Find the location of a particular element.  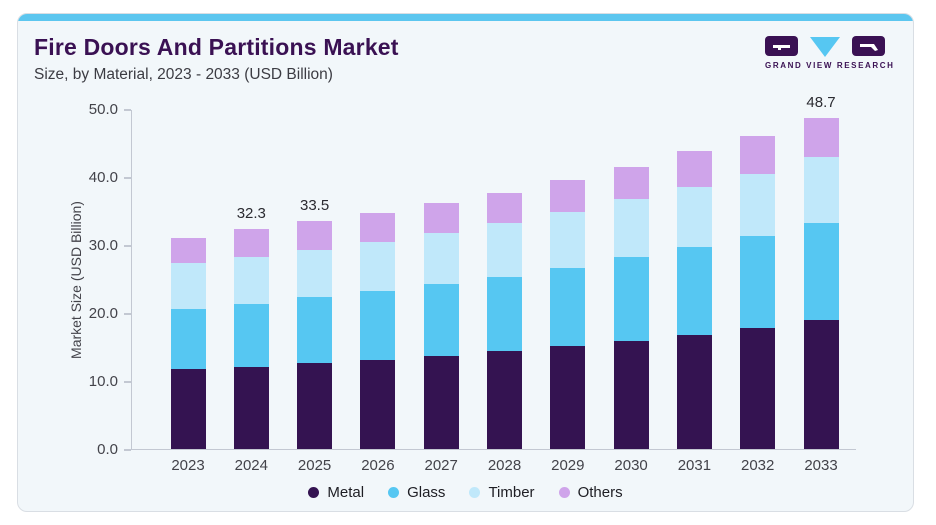

legend-dot-timber-icon is located at coordinates (475, 492).